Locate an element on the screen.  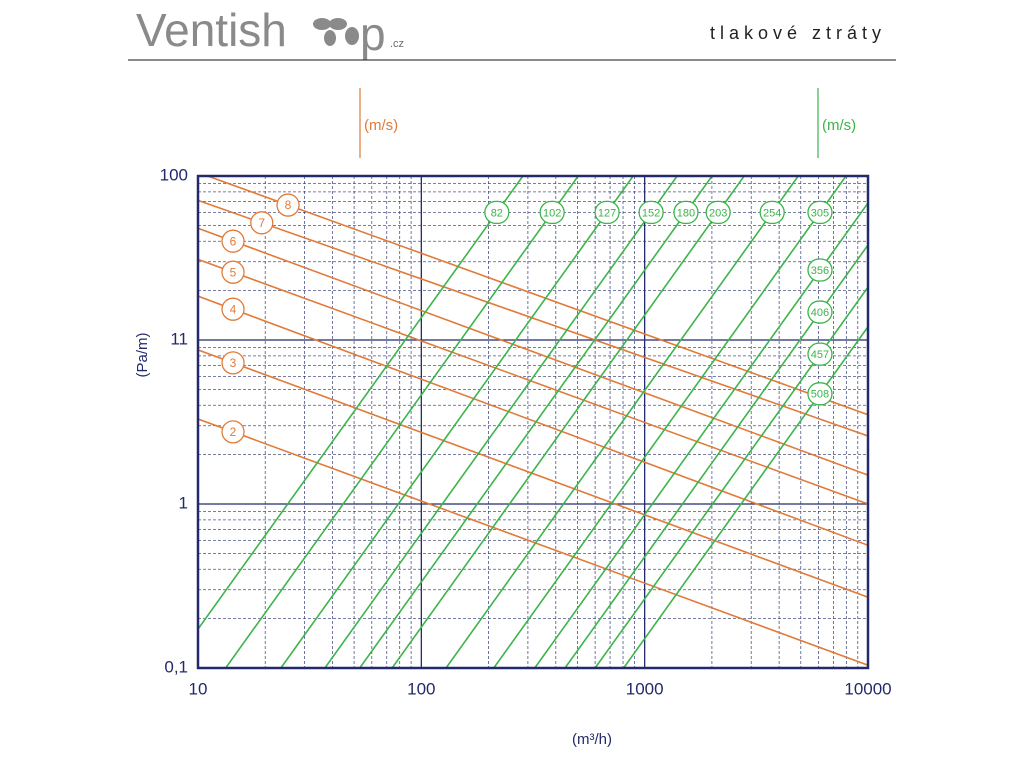
line-label: 7 is located at coordinates (261, 223).